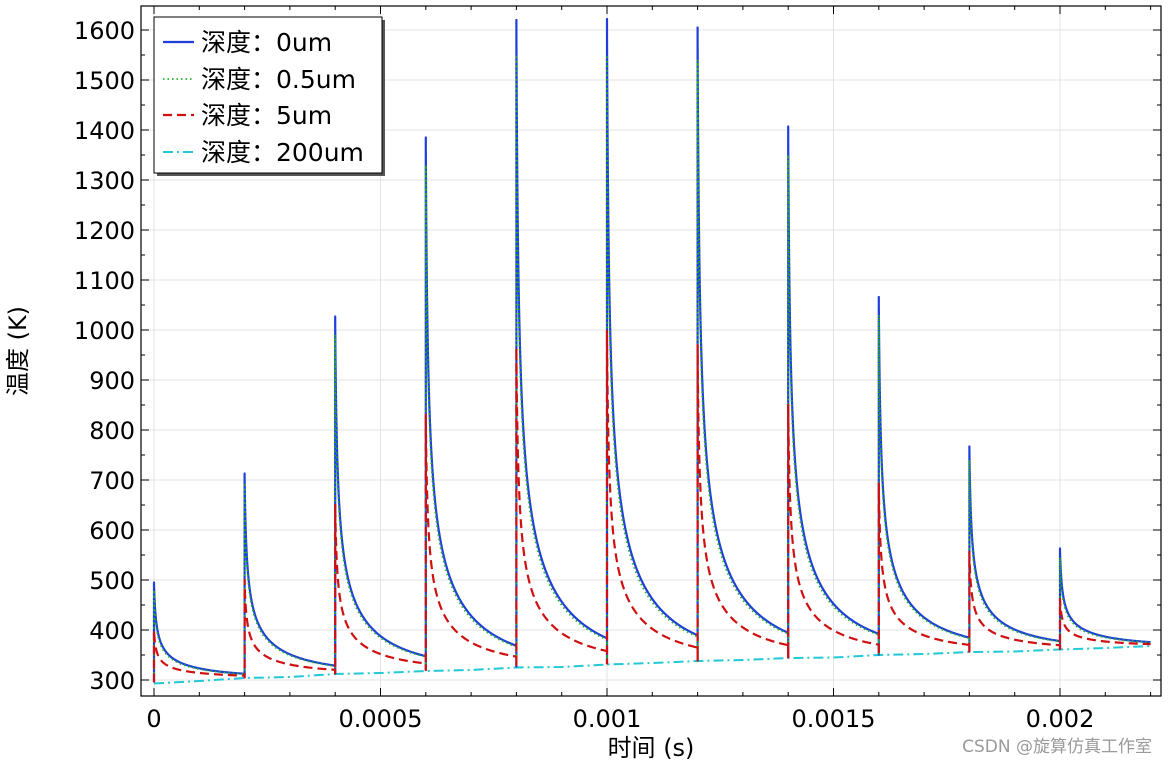  I want to click on watermark: CSDN @旋算仿真工作室, so click(1057, 747).